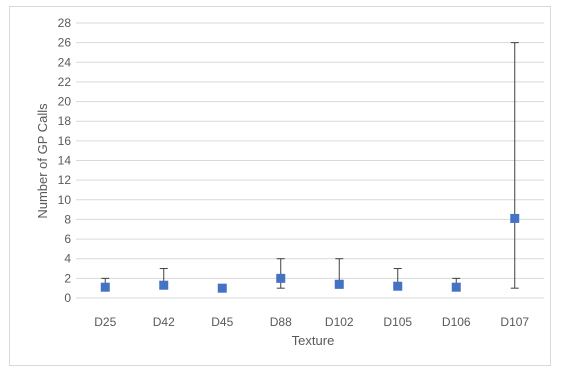  Describe the element at coordinates (65, 82) in the screenshot. I see `y-tick-label: 22` at that location.